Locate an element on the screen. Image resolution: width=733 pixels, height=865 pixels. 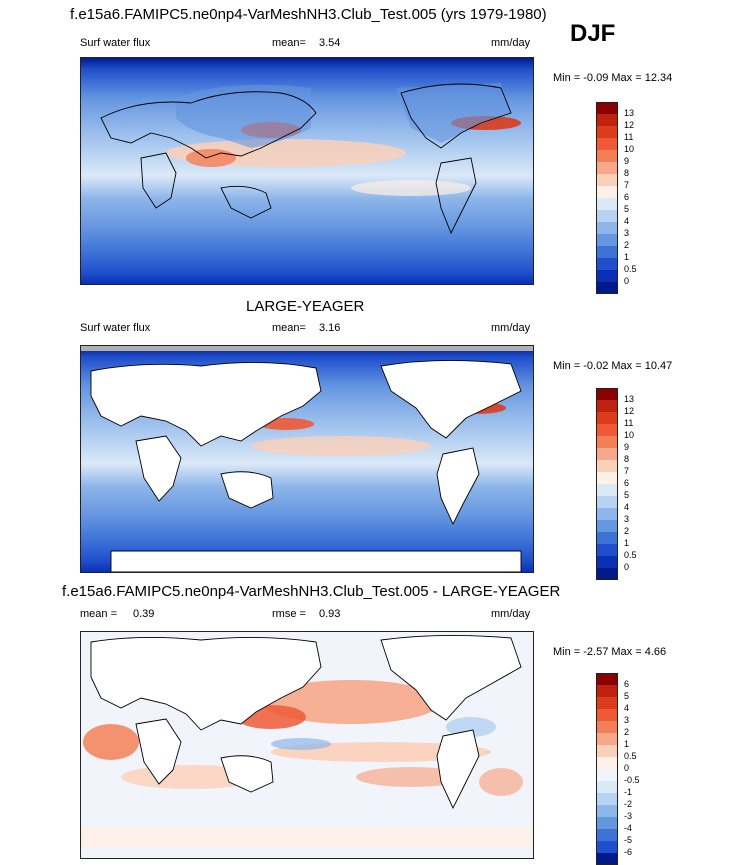
panel1-cbar-label: 0.5 is located at coordinates (630, 269).